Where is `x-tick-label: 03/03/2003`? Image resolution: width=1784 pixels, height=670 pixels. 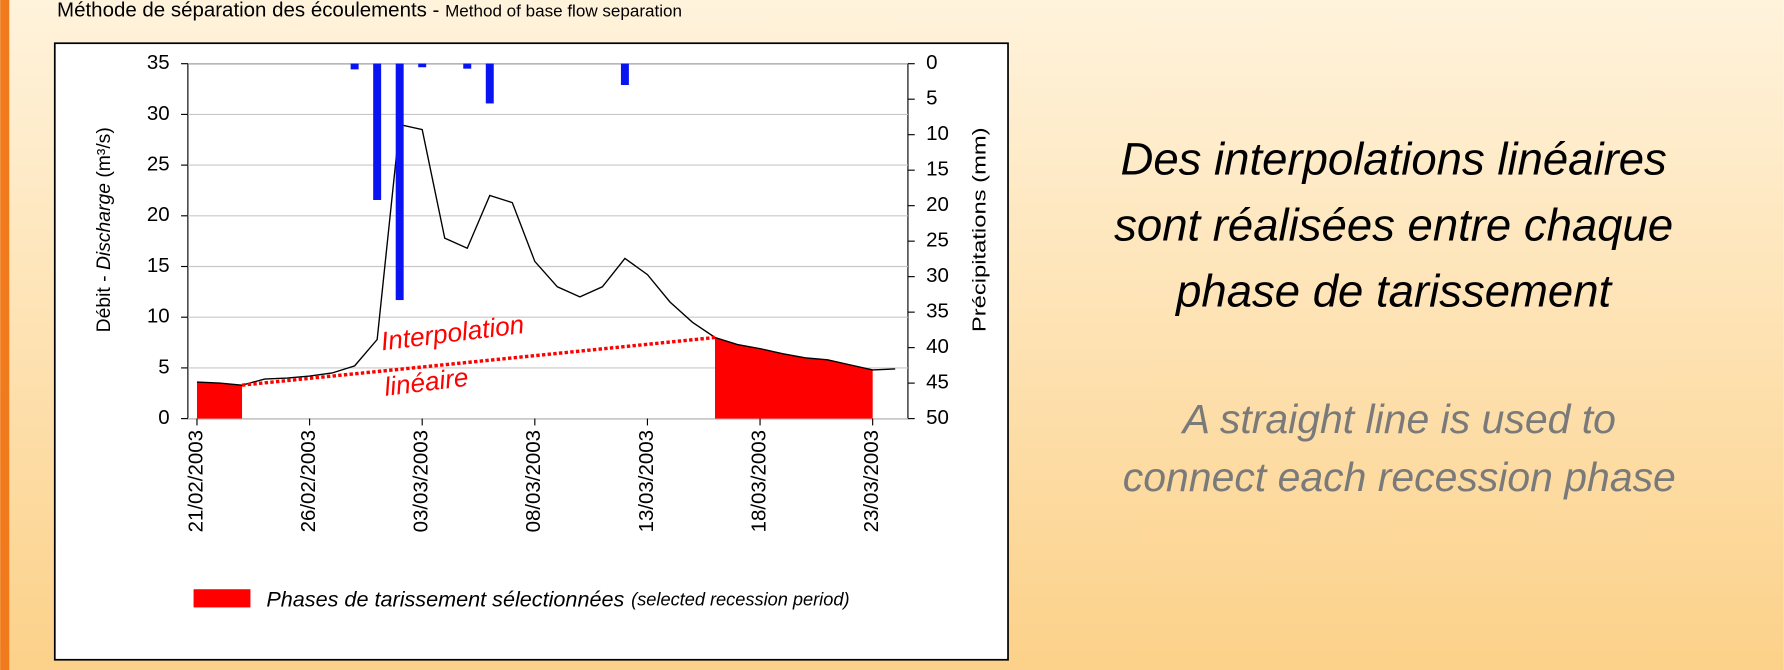
x-tick-label: 03/03/2003 is located at coordinates (421, 481).